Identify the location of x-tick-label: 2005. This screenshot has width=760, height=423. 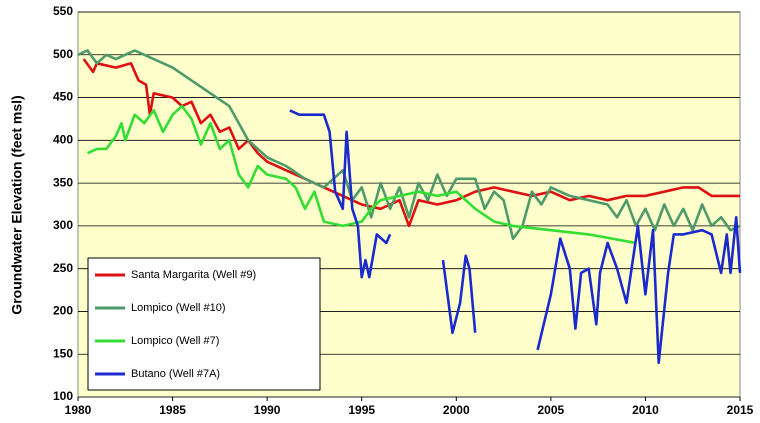
(551, 410).